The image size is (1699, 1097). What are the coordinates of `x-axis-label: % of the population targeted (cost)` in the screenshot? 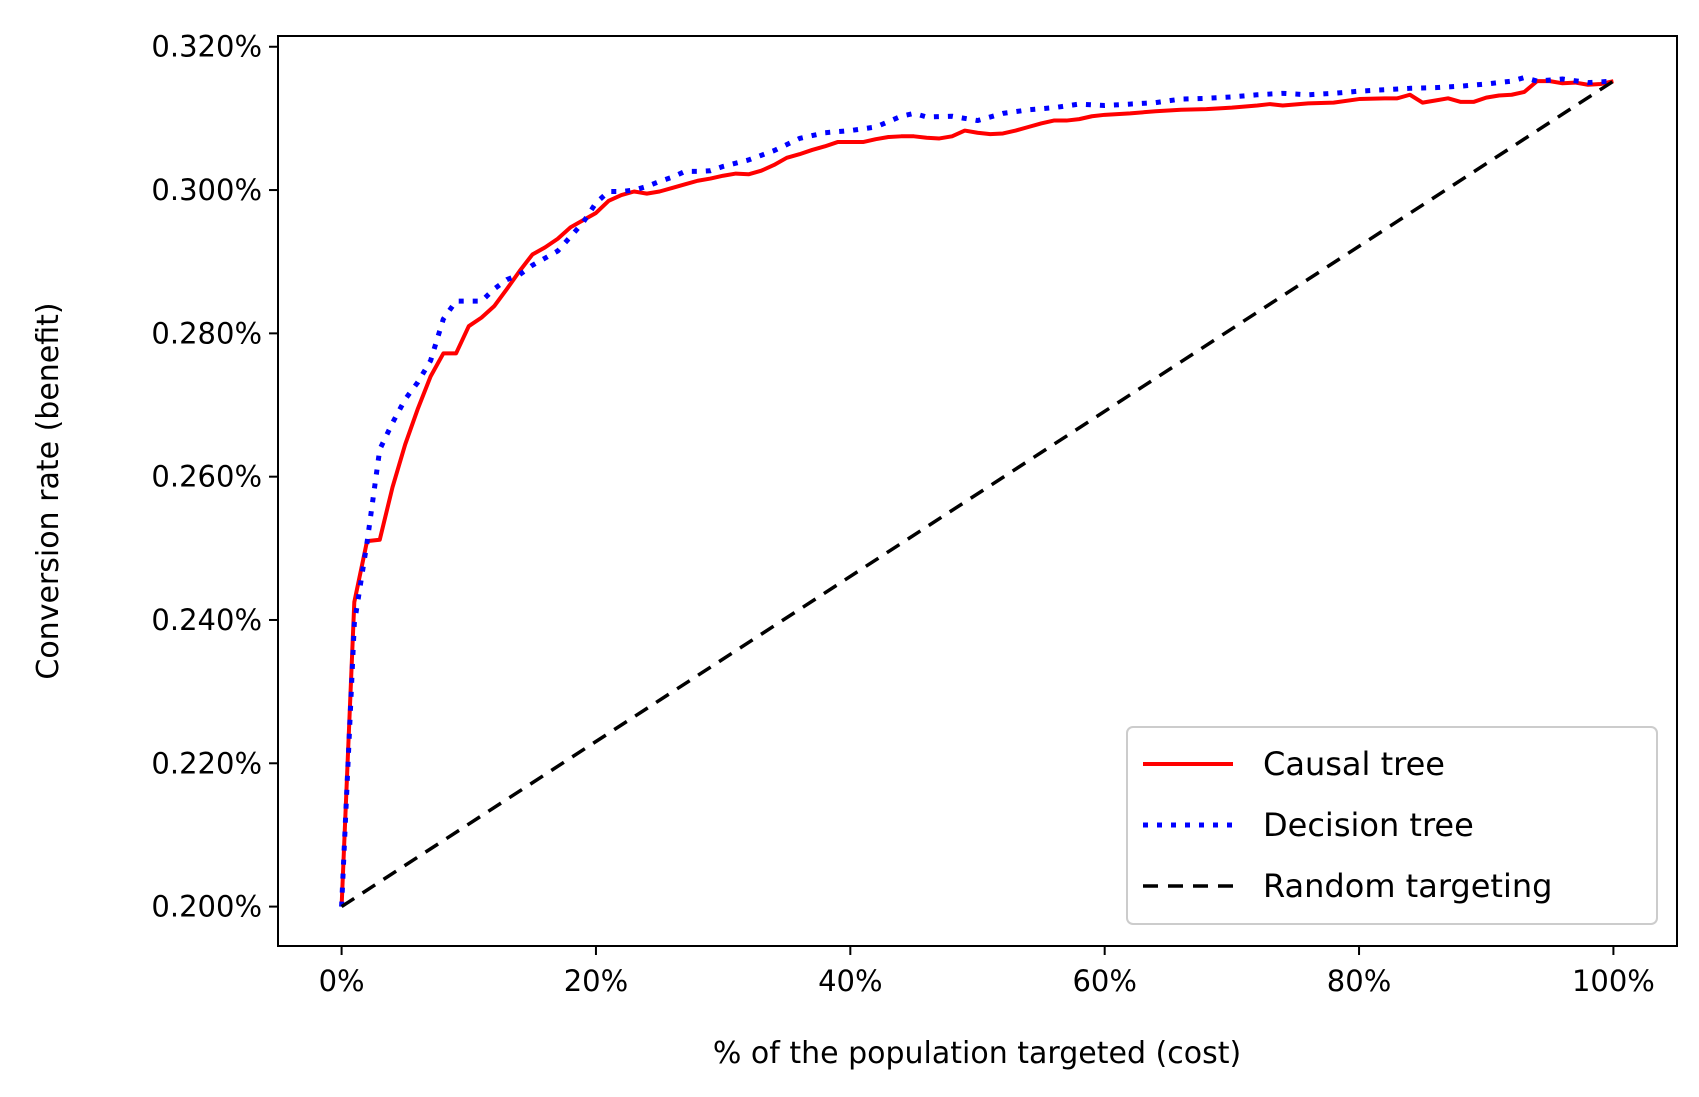 It's located at (977, 1053).